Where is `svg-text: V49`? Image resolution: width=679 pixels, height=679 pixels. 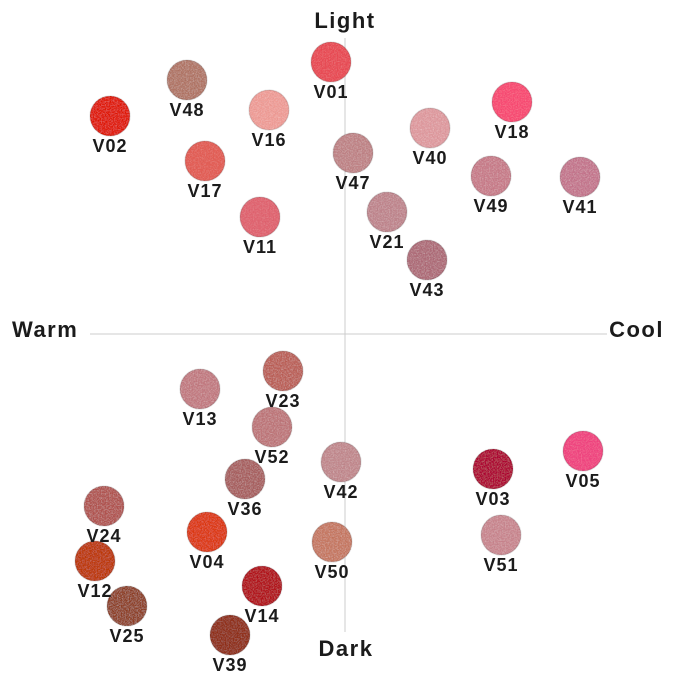 svg-text: V49 is located at coordinates (490, 206).